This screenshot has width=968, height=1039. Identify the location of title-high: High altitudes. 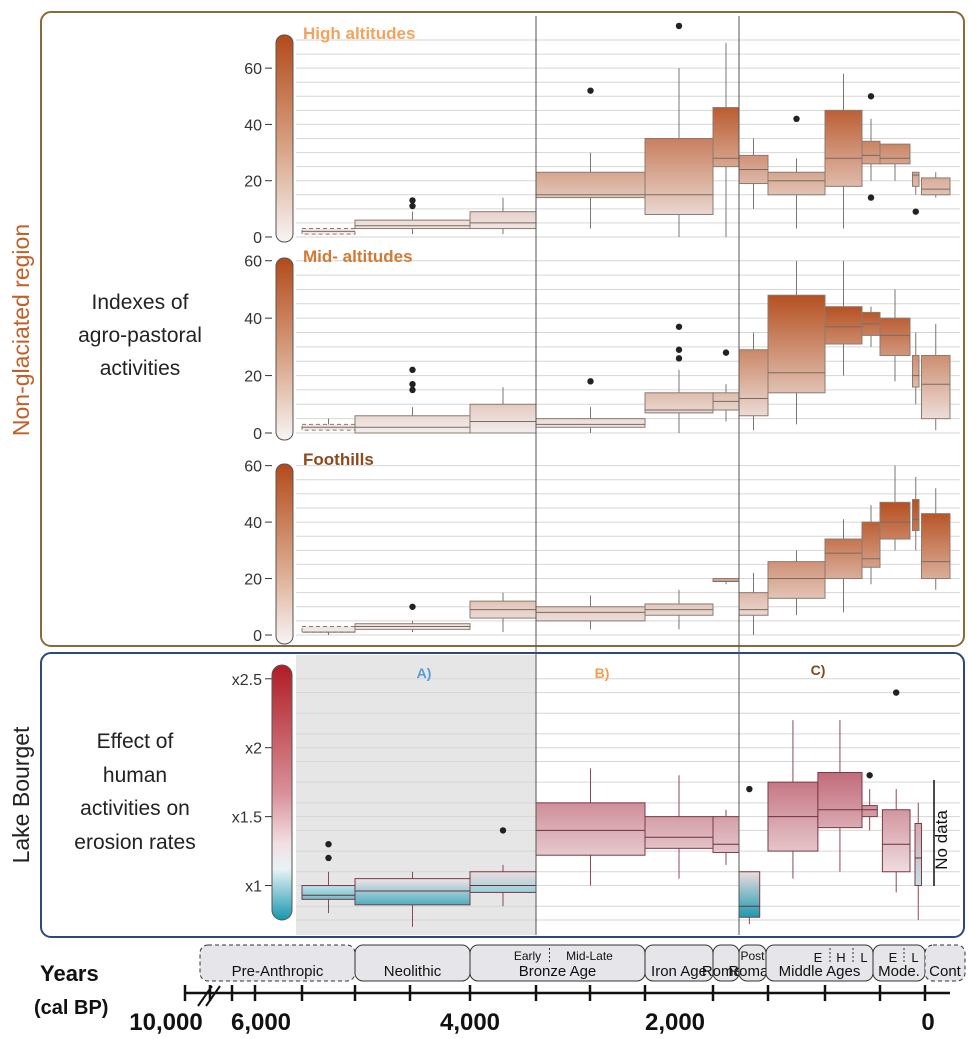
(359, 33).